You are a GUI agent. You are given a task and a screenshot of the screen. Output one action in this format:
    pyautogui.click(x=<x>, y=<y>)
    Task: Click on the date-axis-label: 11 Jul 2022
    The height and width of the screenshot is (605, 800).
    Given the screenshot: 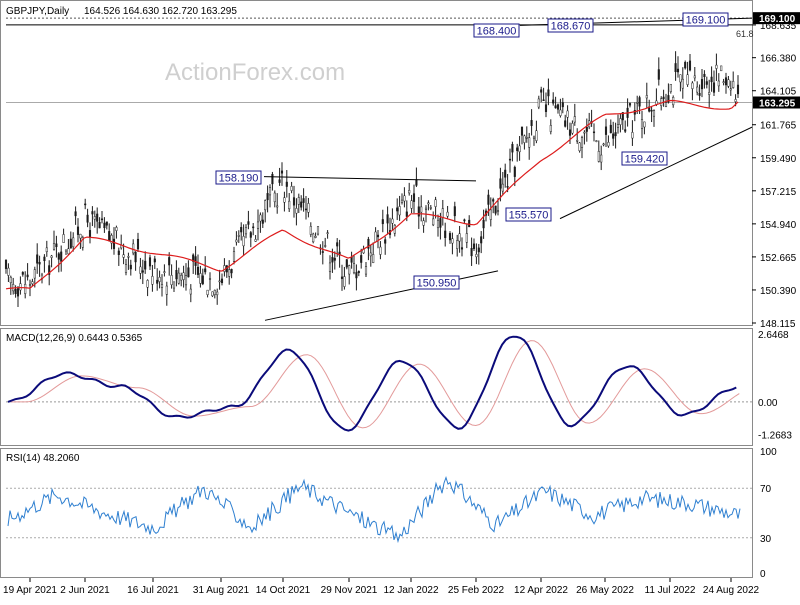 What is the action you would take?
    pyautogui.click(x=670, y=590)
    